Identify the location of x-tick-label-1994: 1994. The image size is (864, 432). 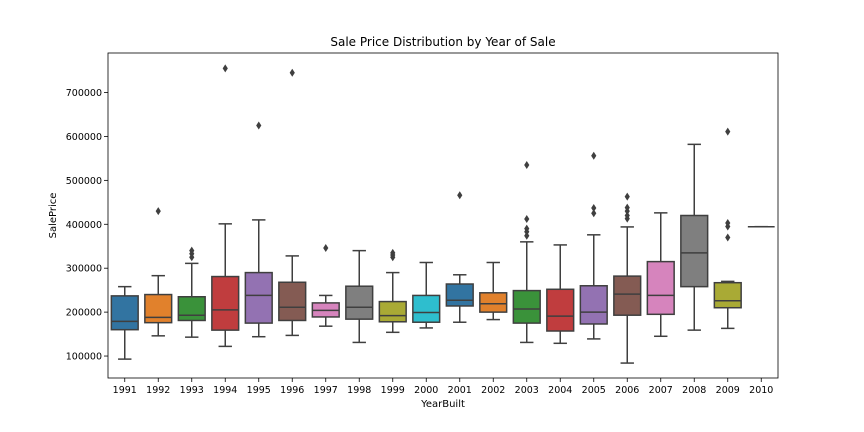
(225, 390).